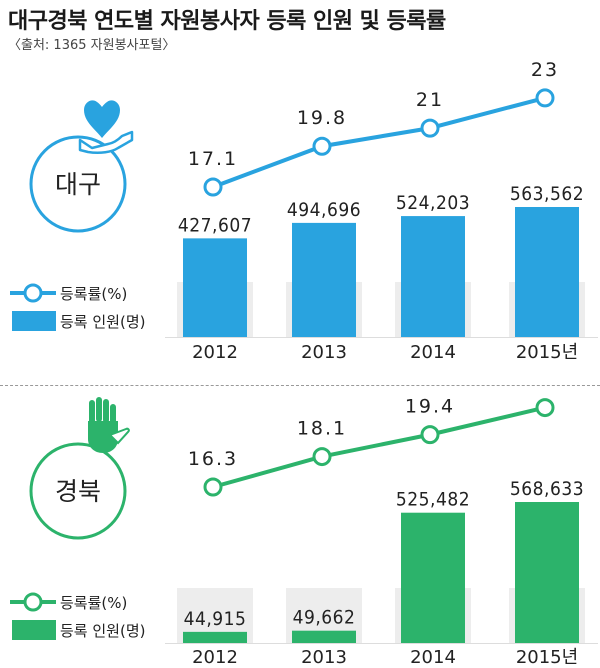 This screenshot has height=668, width=600. Describe the element at coordinates (92, 45) in the screenshot. I see `source-note: 〈출처: 1365 자원봉사포털〉` at that location.